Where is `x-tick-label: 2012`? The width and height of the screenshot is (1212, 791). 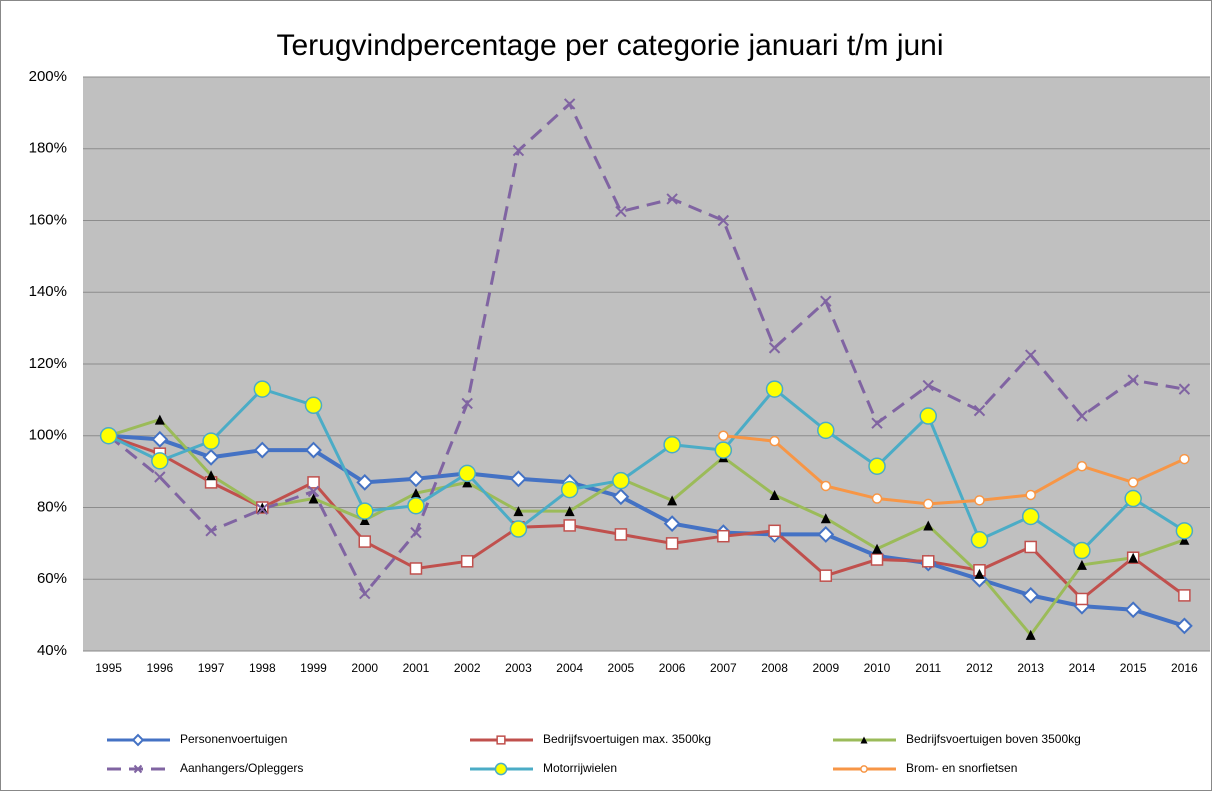 x-tick-label: 2012 is located at coordinates (979, 668).